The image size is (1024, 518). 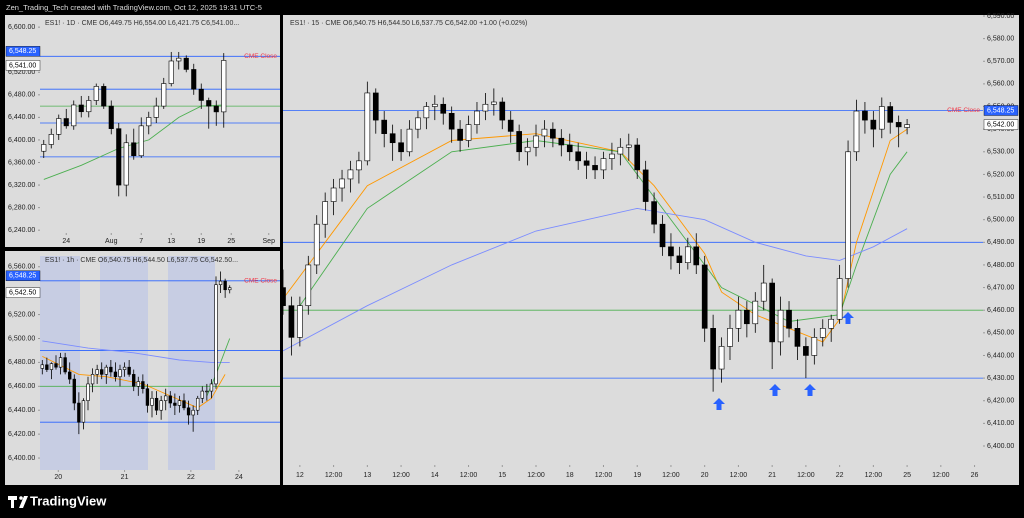 I want to click on arrow, so click(x=719, y=404).